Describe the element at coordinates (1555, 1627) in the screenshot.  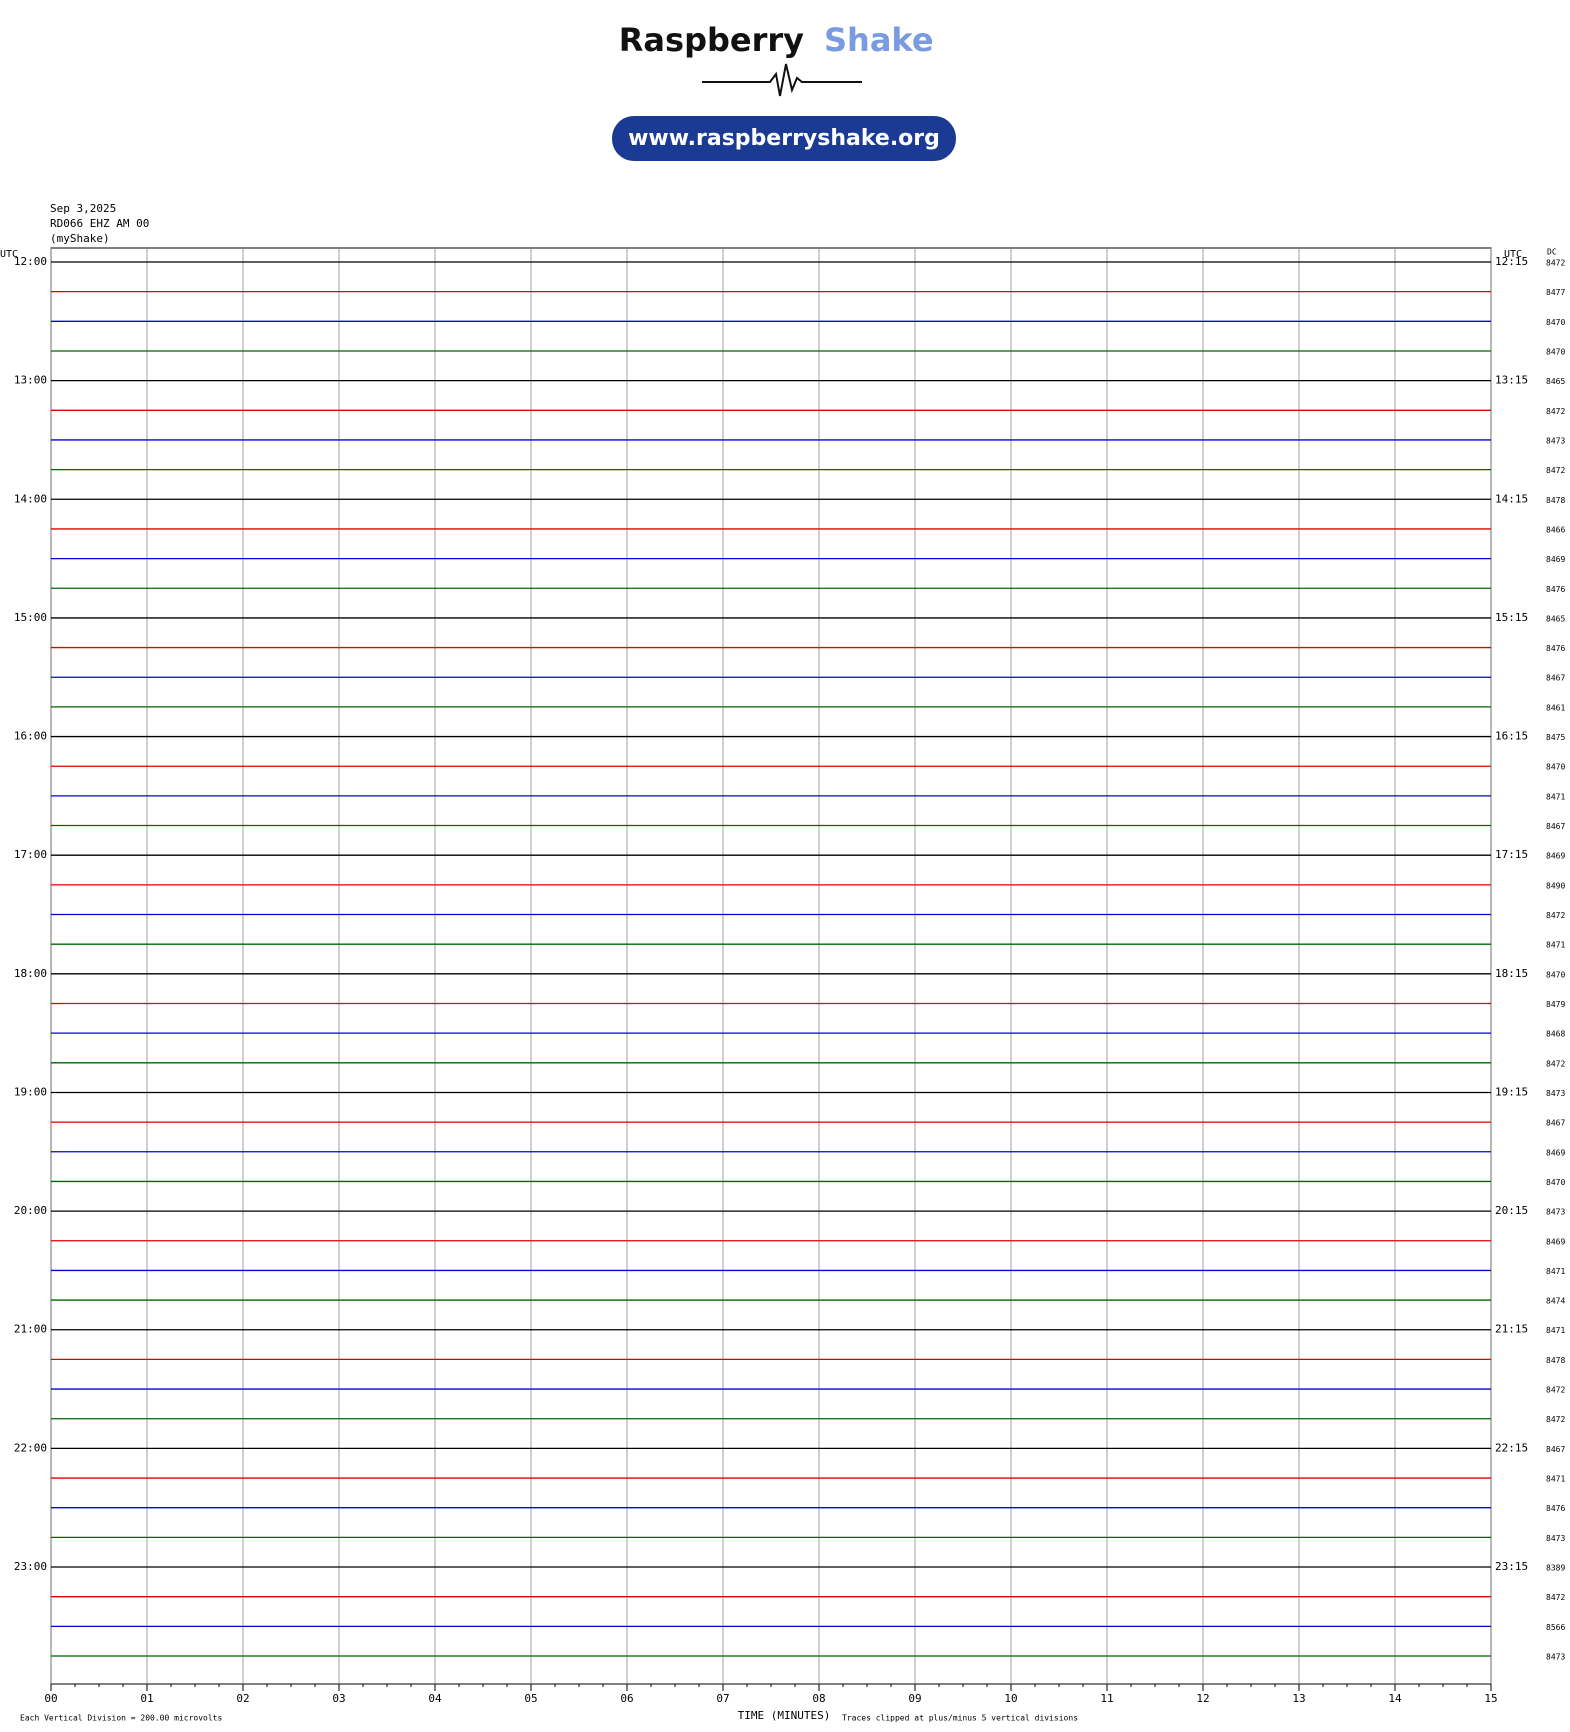
I see `dc-value: 8566` at that location.